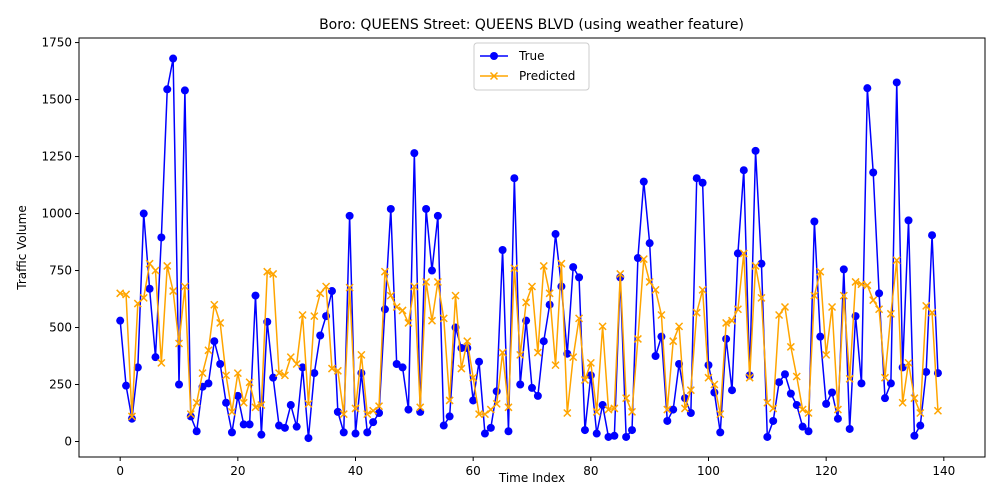 The height and width of the screenshot is (500, 1000). Describe the element at coordinates (943, 471) in the screenshot. I see `x-tick-label: 140` at that location.